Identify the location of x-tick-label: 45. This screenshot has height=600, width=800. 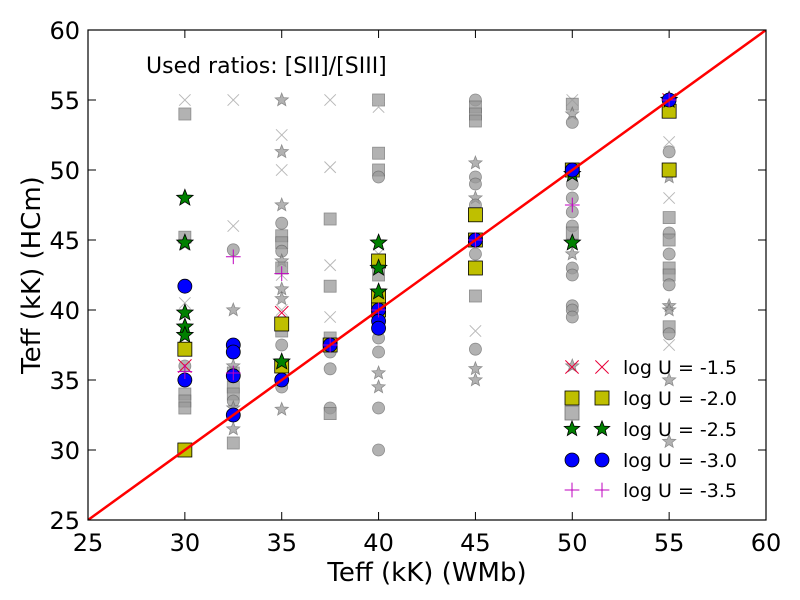
(475, 543).